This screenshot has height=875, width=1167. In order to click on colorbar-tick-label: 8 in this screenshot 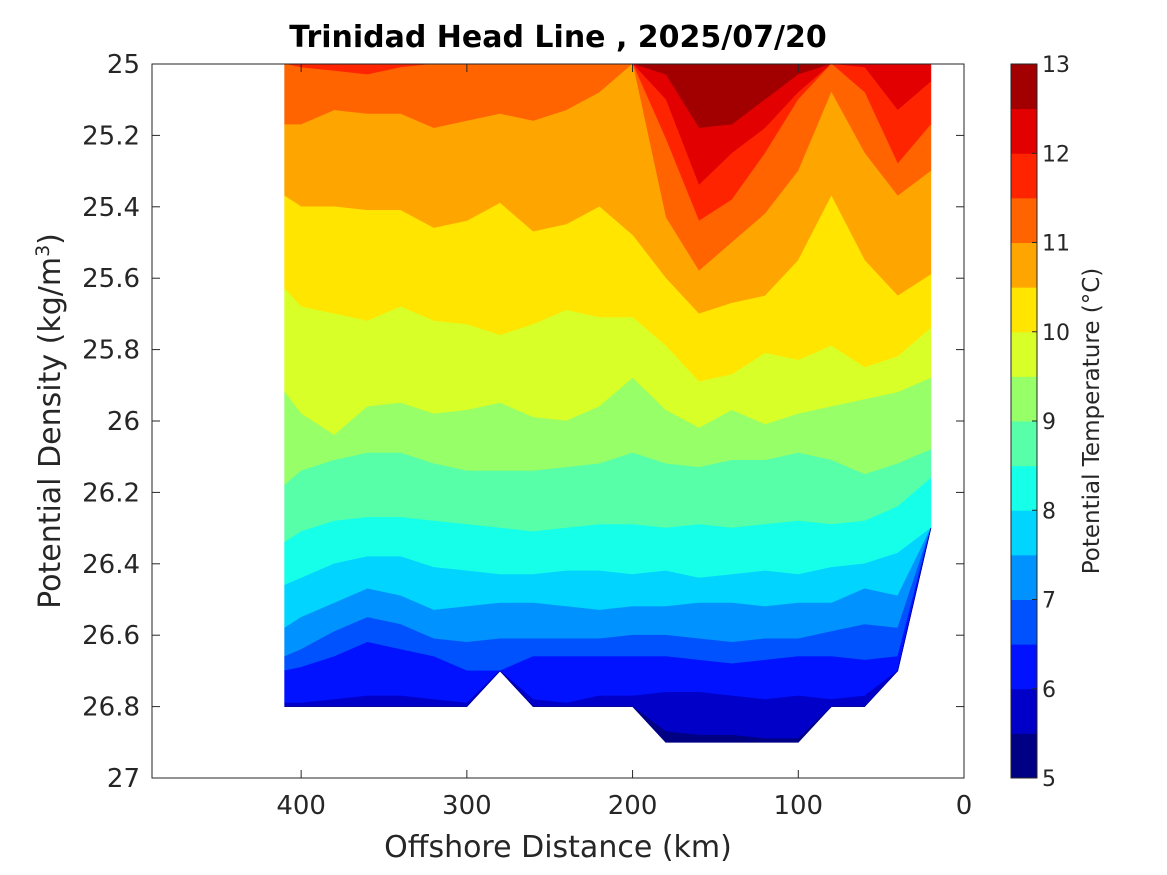, I will do `click(1049, 511)`.